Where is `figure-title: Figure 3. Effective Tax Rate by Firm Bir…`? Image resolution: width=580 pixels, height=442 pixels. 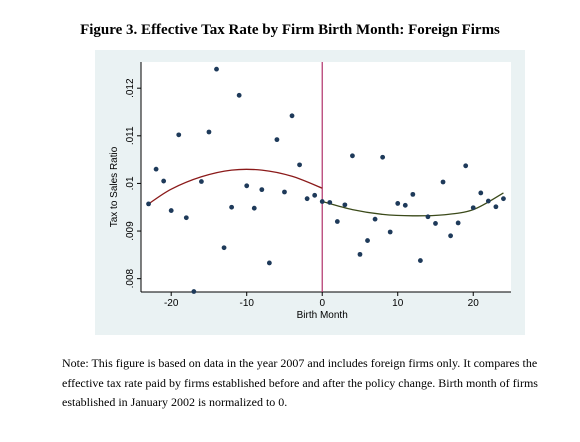
figure-title: Figure 3. Effective Tax Rate by Firm Bir… is located at coordinates (290, 30).